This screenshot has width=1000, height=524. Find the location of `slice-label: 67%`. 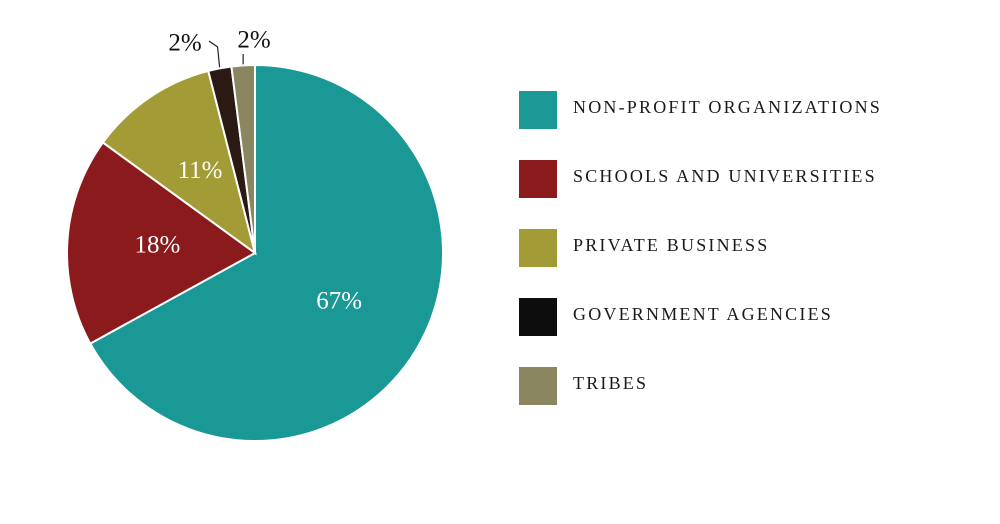

slice-label: 67% is located at coordinates (339, 300).